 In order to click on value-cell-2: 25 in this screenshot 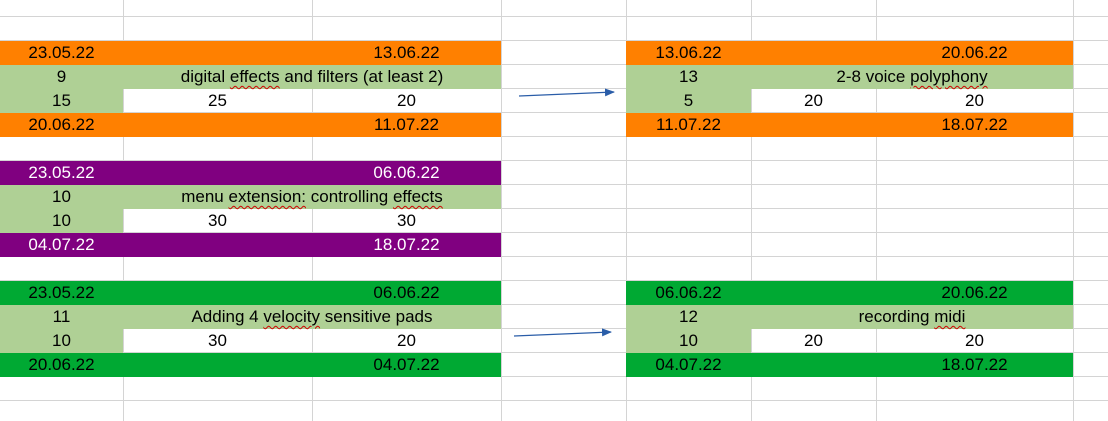, I will do `click(217, 100)`.